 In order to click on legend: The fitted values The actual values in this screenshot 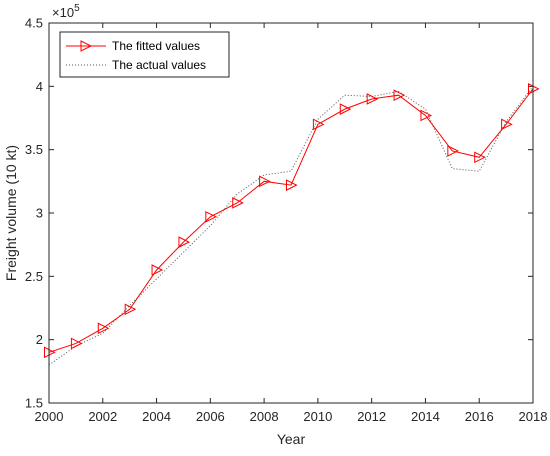, I will do `click(144, 54)`.